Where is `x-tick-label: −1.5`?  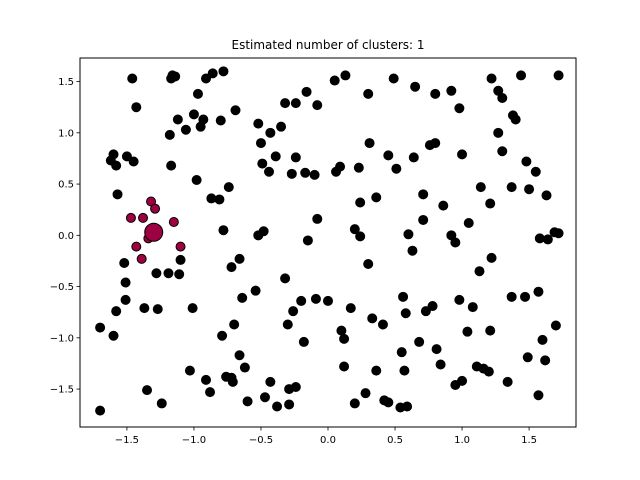
x-tick-label: −1.5 is located at coordinates (127, 440).